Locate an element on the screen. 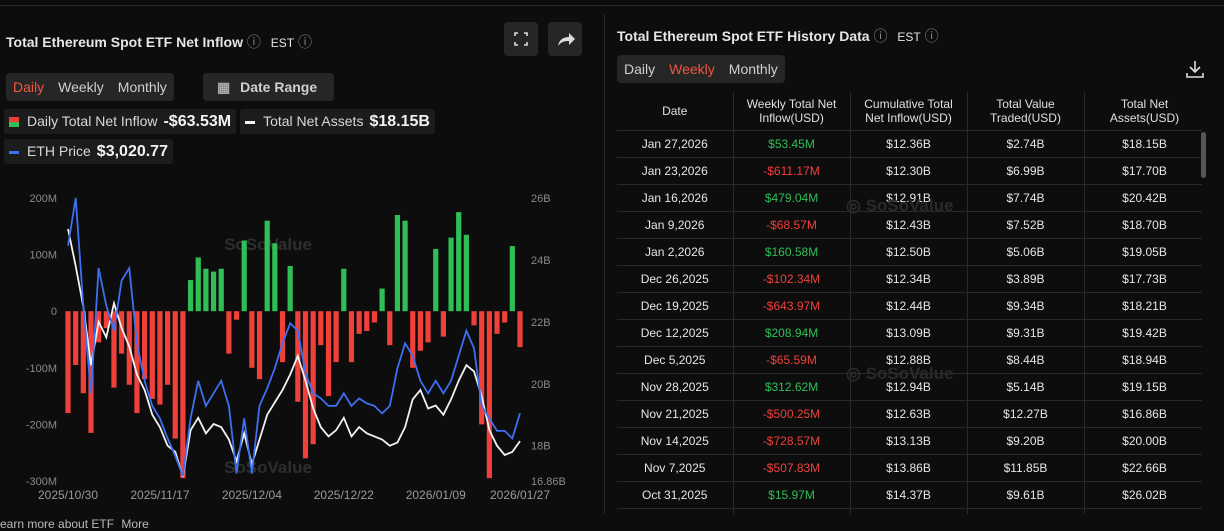 The height and width of the screenshot is (531, 1224). download-icon is located at coordinates (1195, 69).